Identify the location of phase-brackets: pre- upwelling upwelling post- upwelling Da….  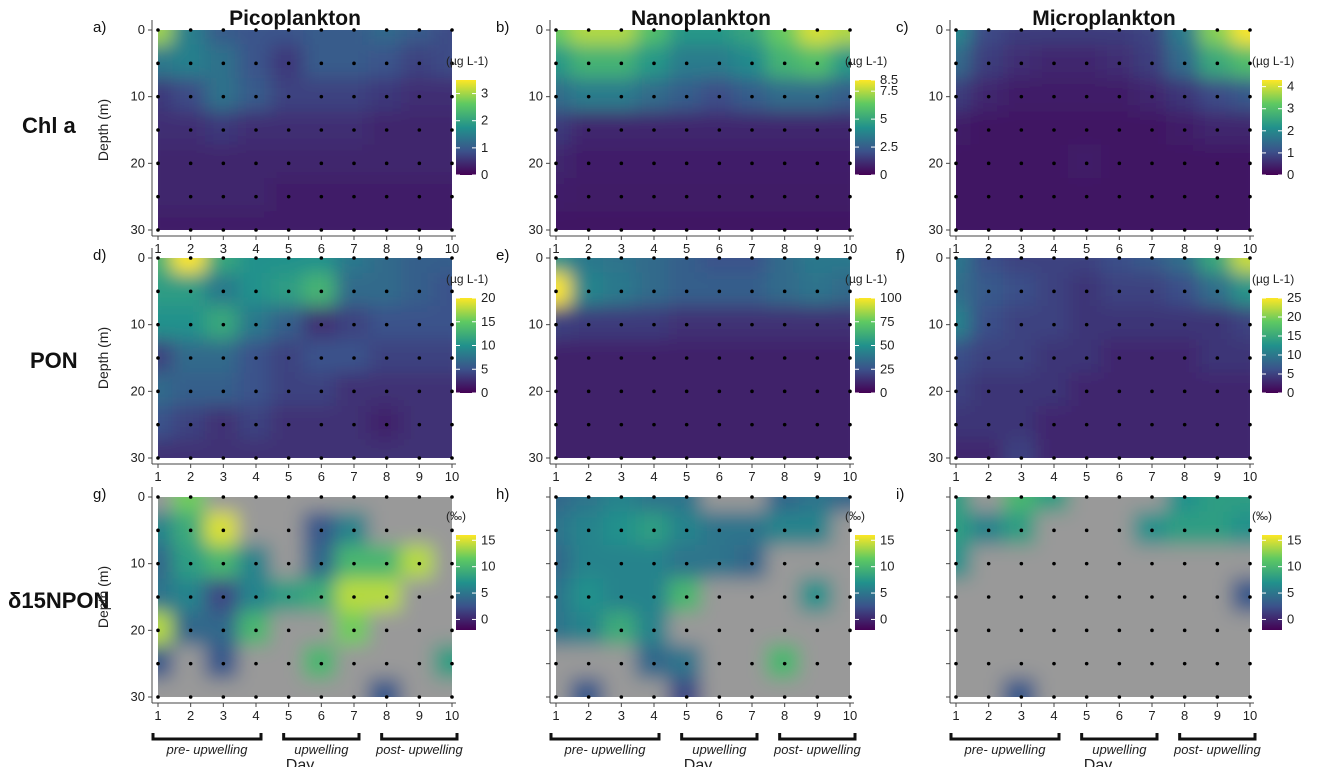
(706, 750).